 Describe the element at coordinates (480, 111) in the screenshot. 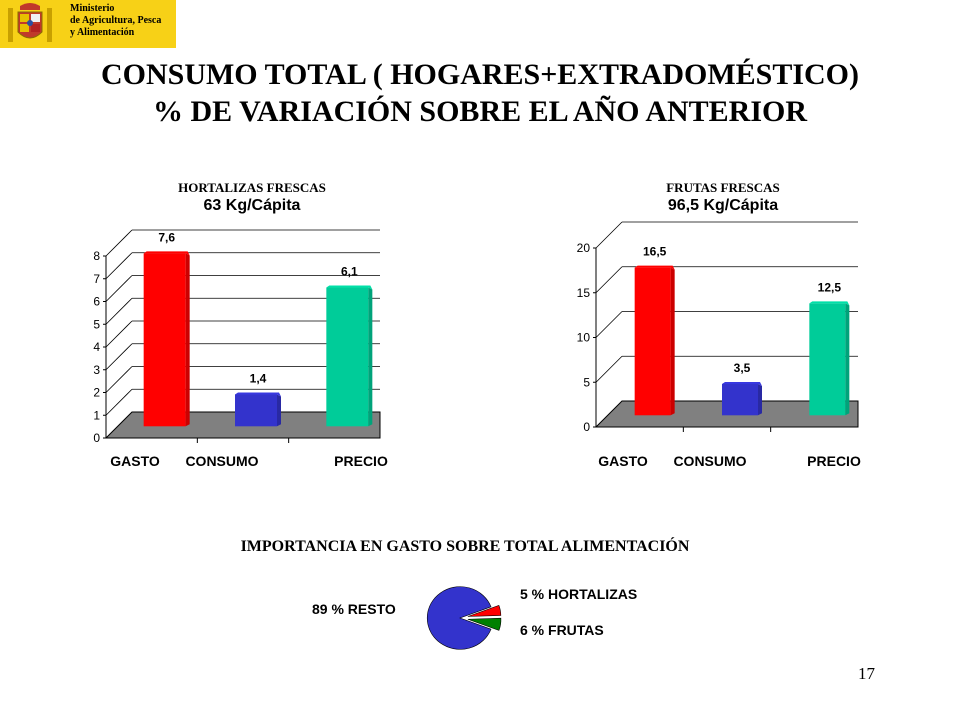

I see `page-title-line-2: % DE VARIACIÓN SOBRE EL AÑO ANTERIOR` at that location.